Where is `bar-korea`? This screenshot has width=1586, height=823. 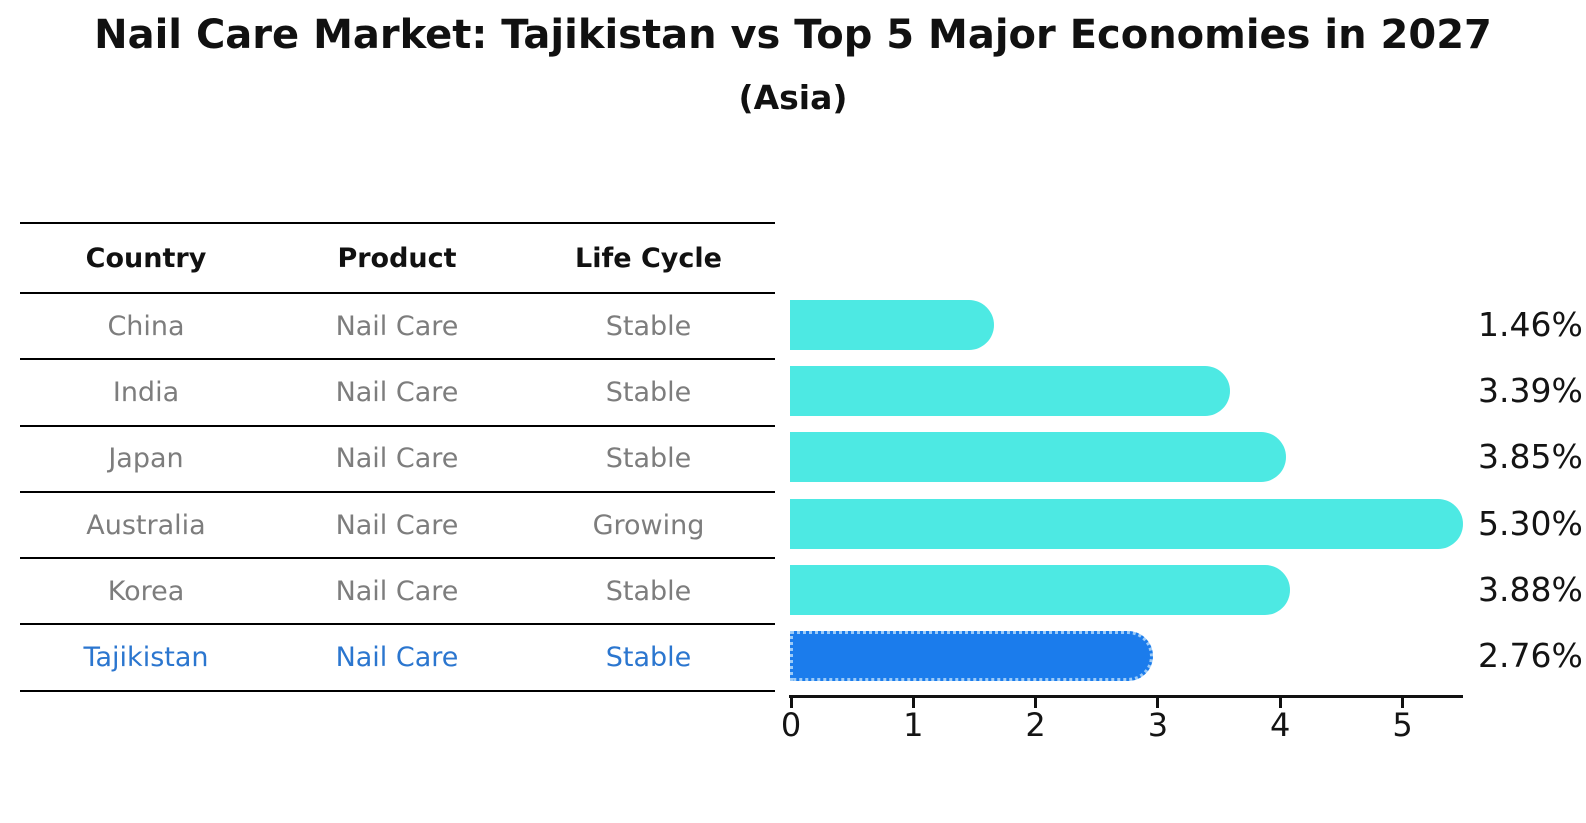
bar-korea is located at coordinates (1040, 589).